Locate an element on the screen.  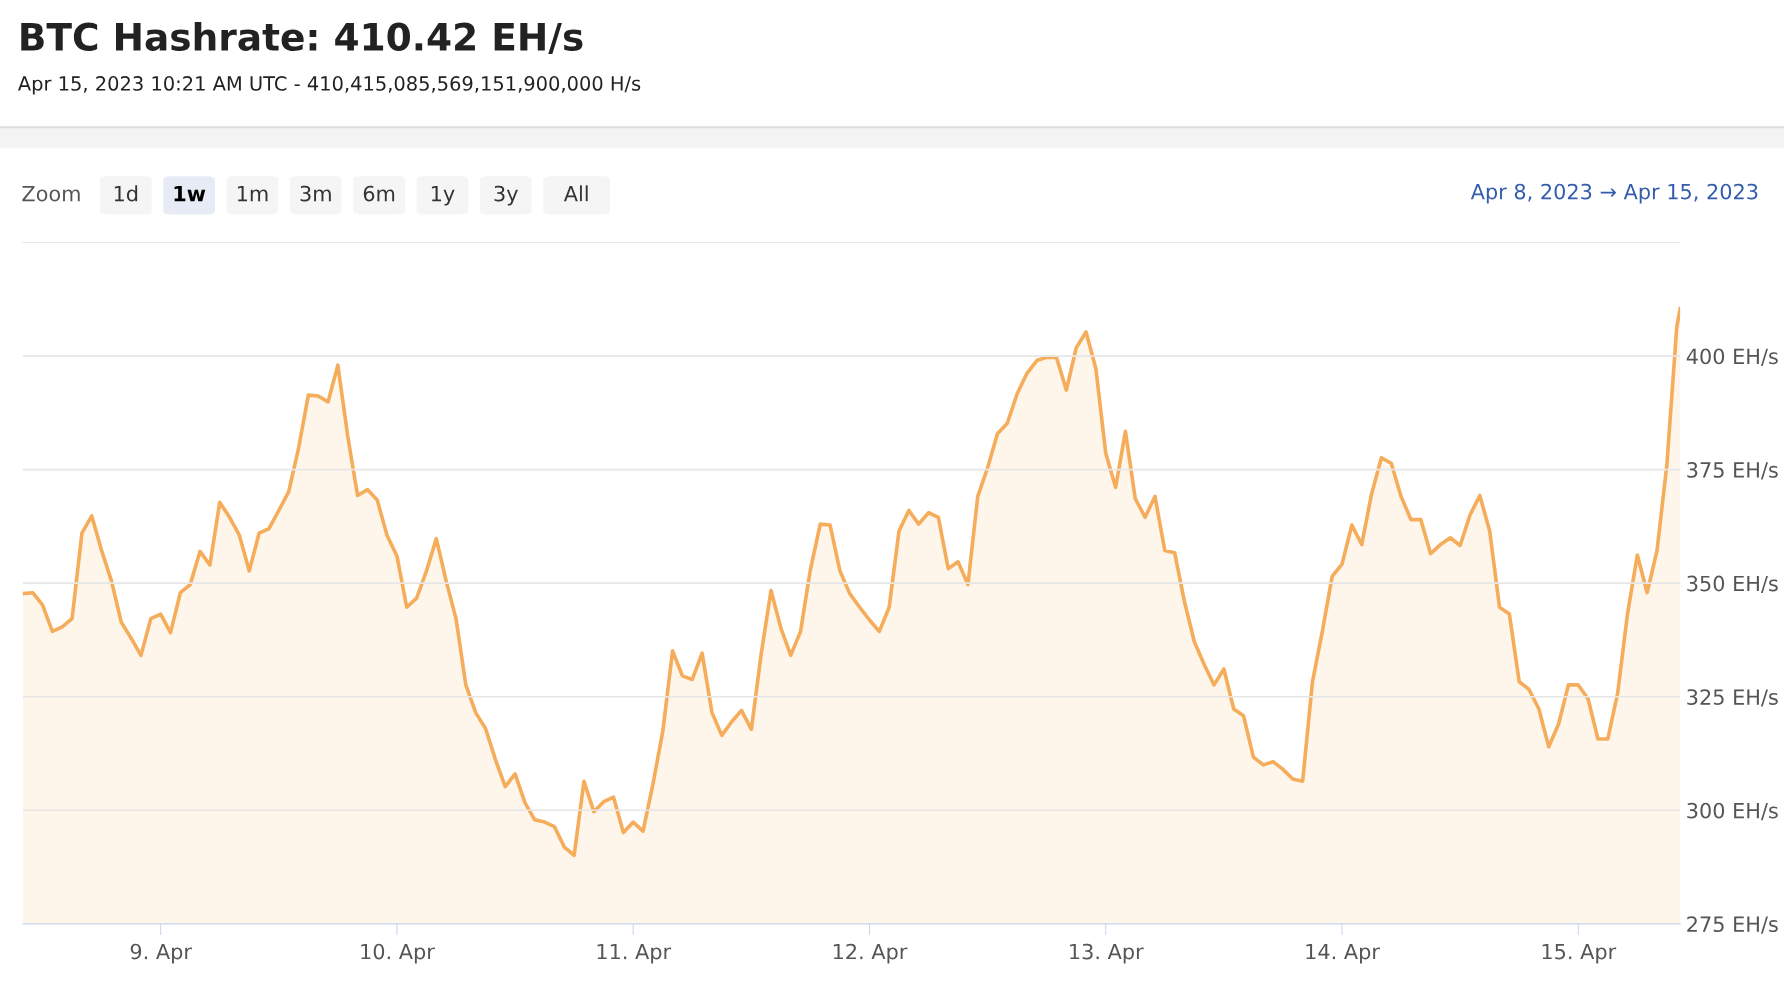
text: 1y is located at coordinates (443, 195).